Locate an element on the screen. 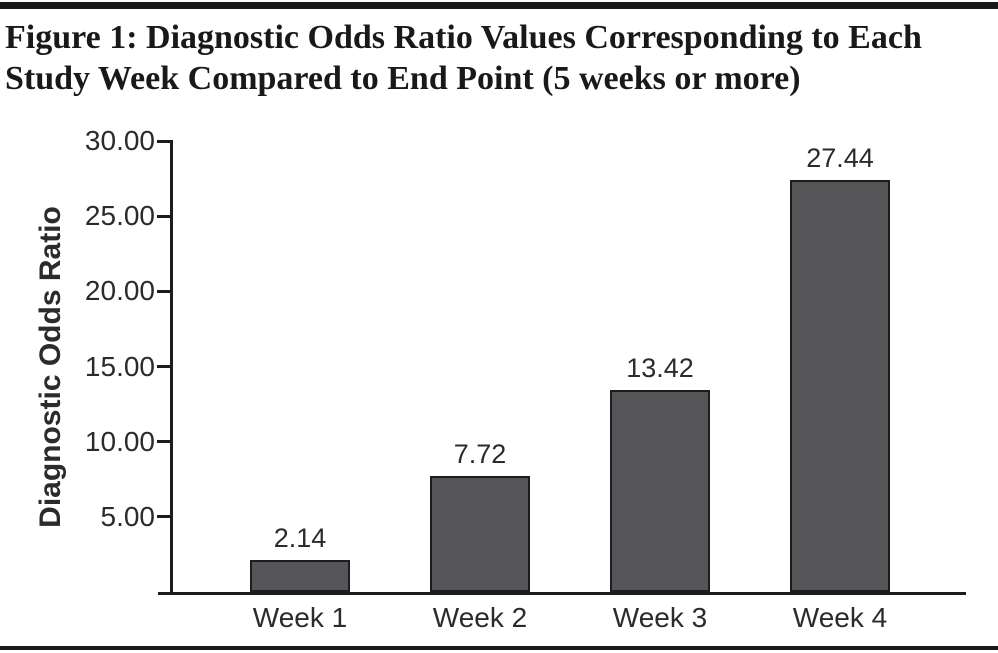 The width and height of the screenshot is (998, 653). y-axis-title: Diagnostic Odds Ratio is located at coordinates (50, 367).